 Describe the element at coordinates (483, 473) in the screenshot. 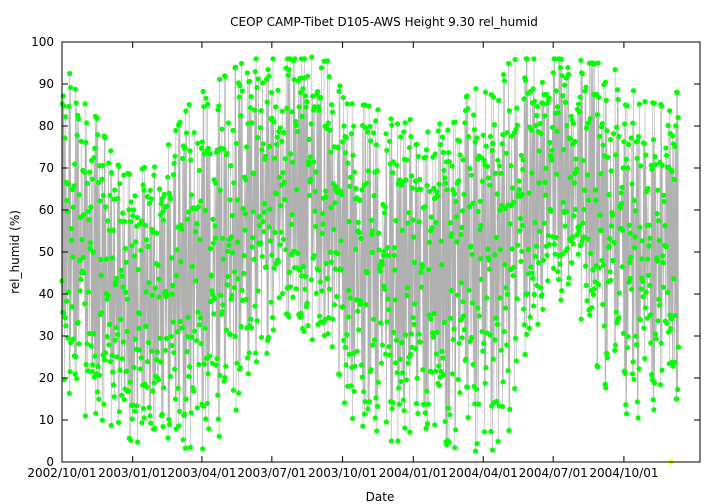

I see `x-tick-label: 2004/04/01` at that location.